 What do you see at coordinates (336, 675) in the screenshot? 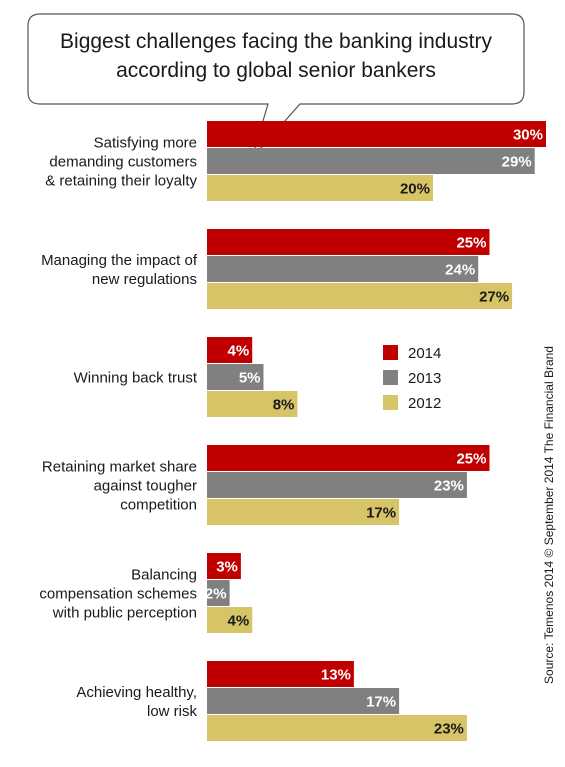
I see `value-label: 13%` at bounding box center [336, 675].